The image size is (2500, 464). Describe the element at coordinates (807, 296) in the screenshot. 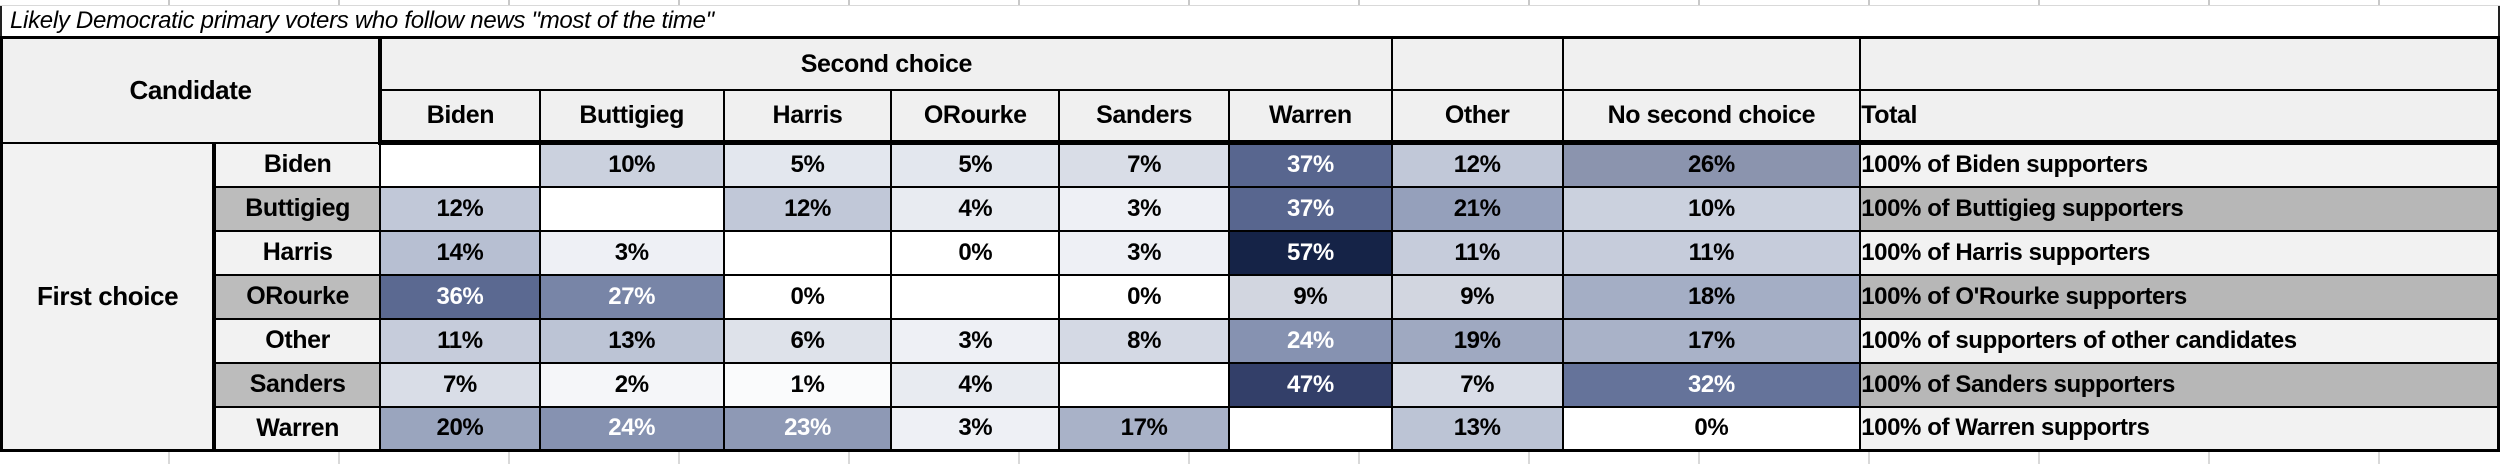

I see `data-cell-orourke-harris: 0%` at that location.